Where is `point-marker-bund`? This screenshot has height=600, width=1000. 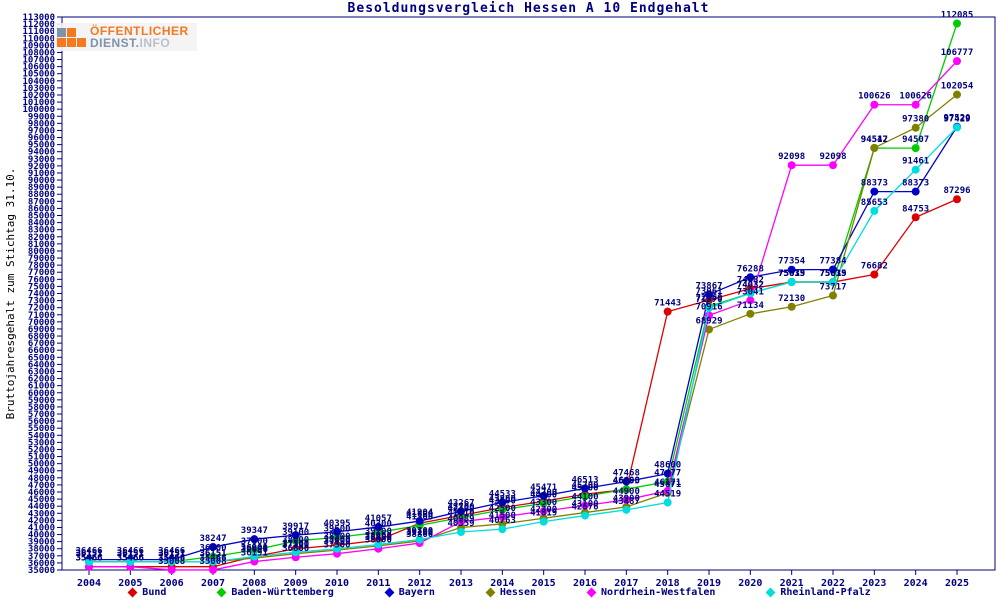
point-marker-bund is located at coordinates (874, 274).